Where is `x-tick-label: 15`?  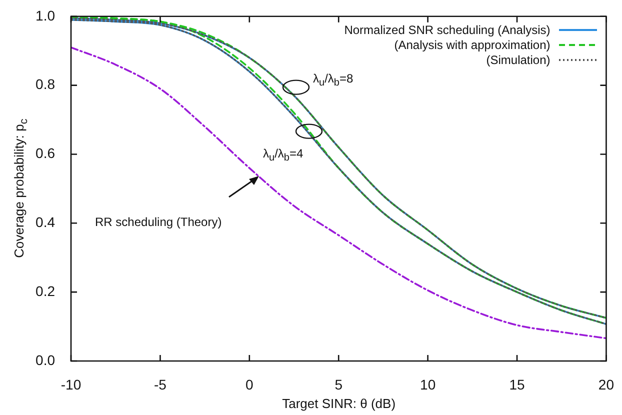 x-tick-label: 15 is located at coordinates (517, 384).